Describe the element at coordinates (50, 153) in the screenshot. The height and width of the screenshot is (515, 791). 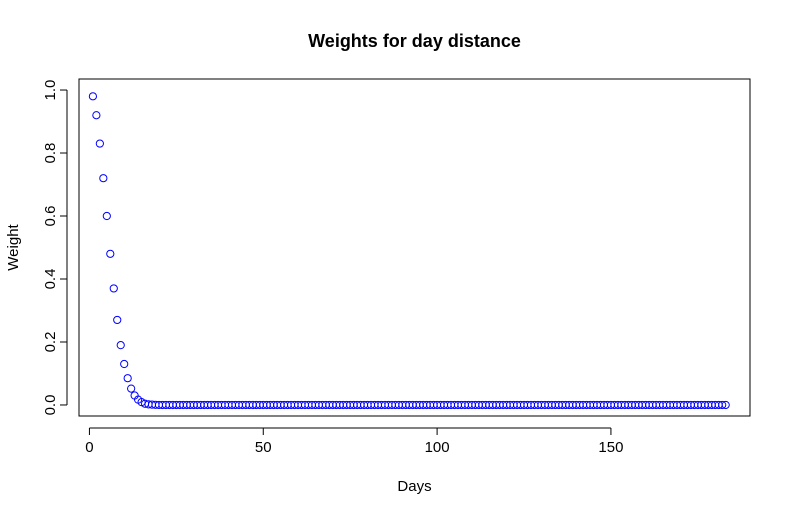
I see `y-tick-label: 0.8` at that location.